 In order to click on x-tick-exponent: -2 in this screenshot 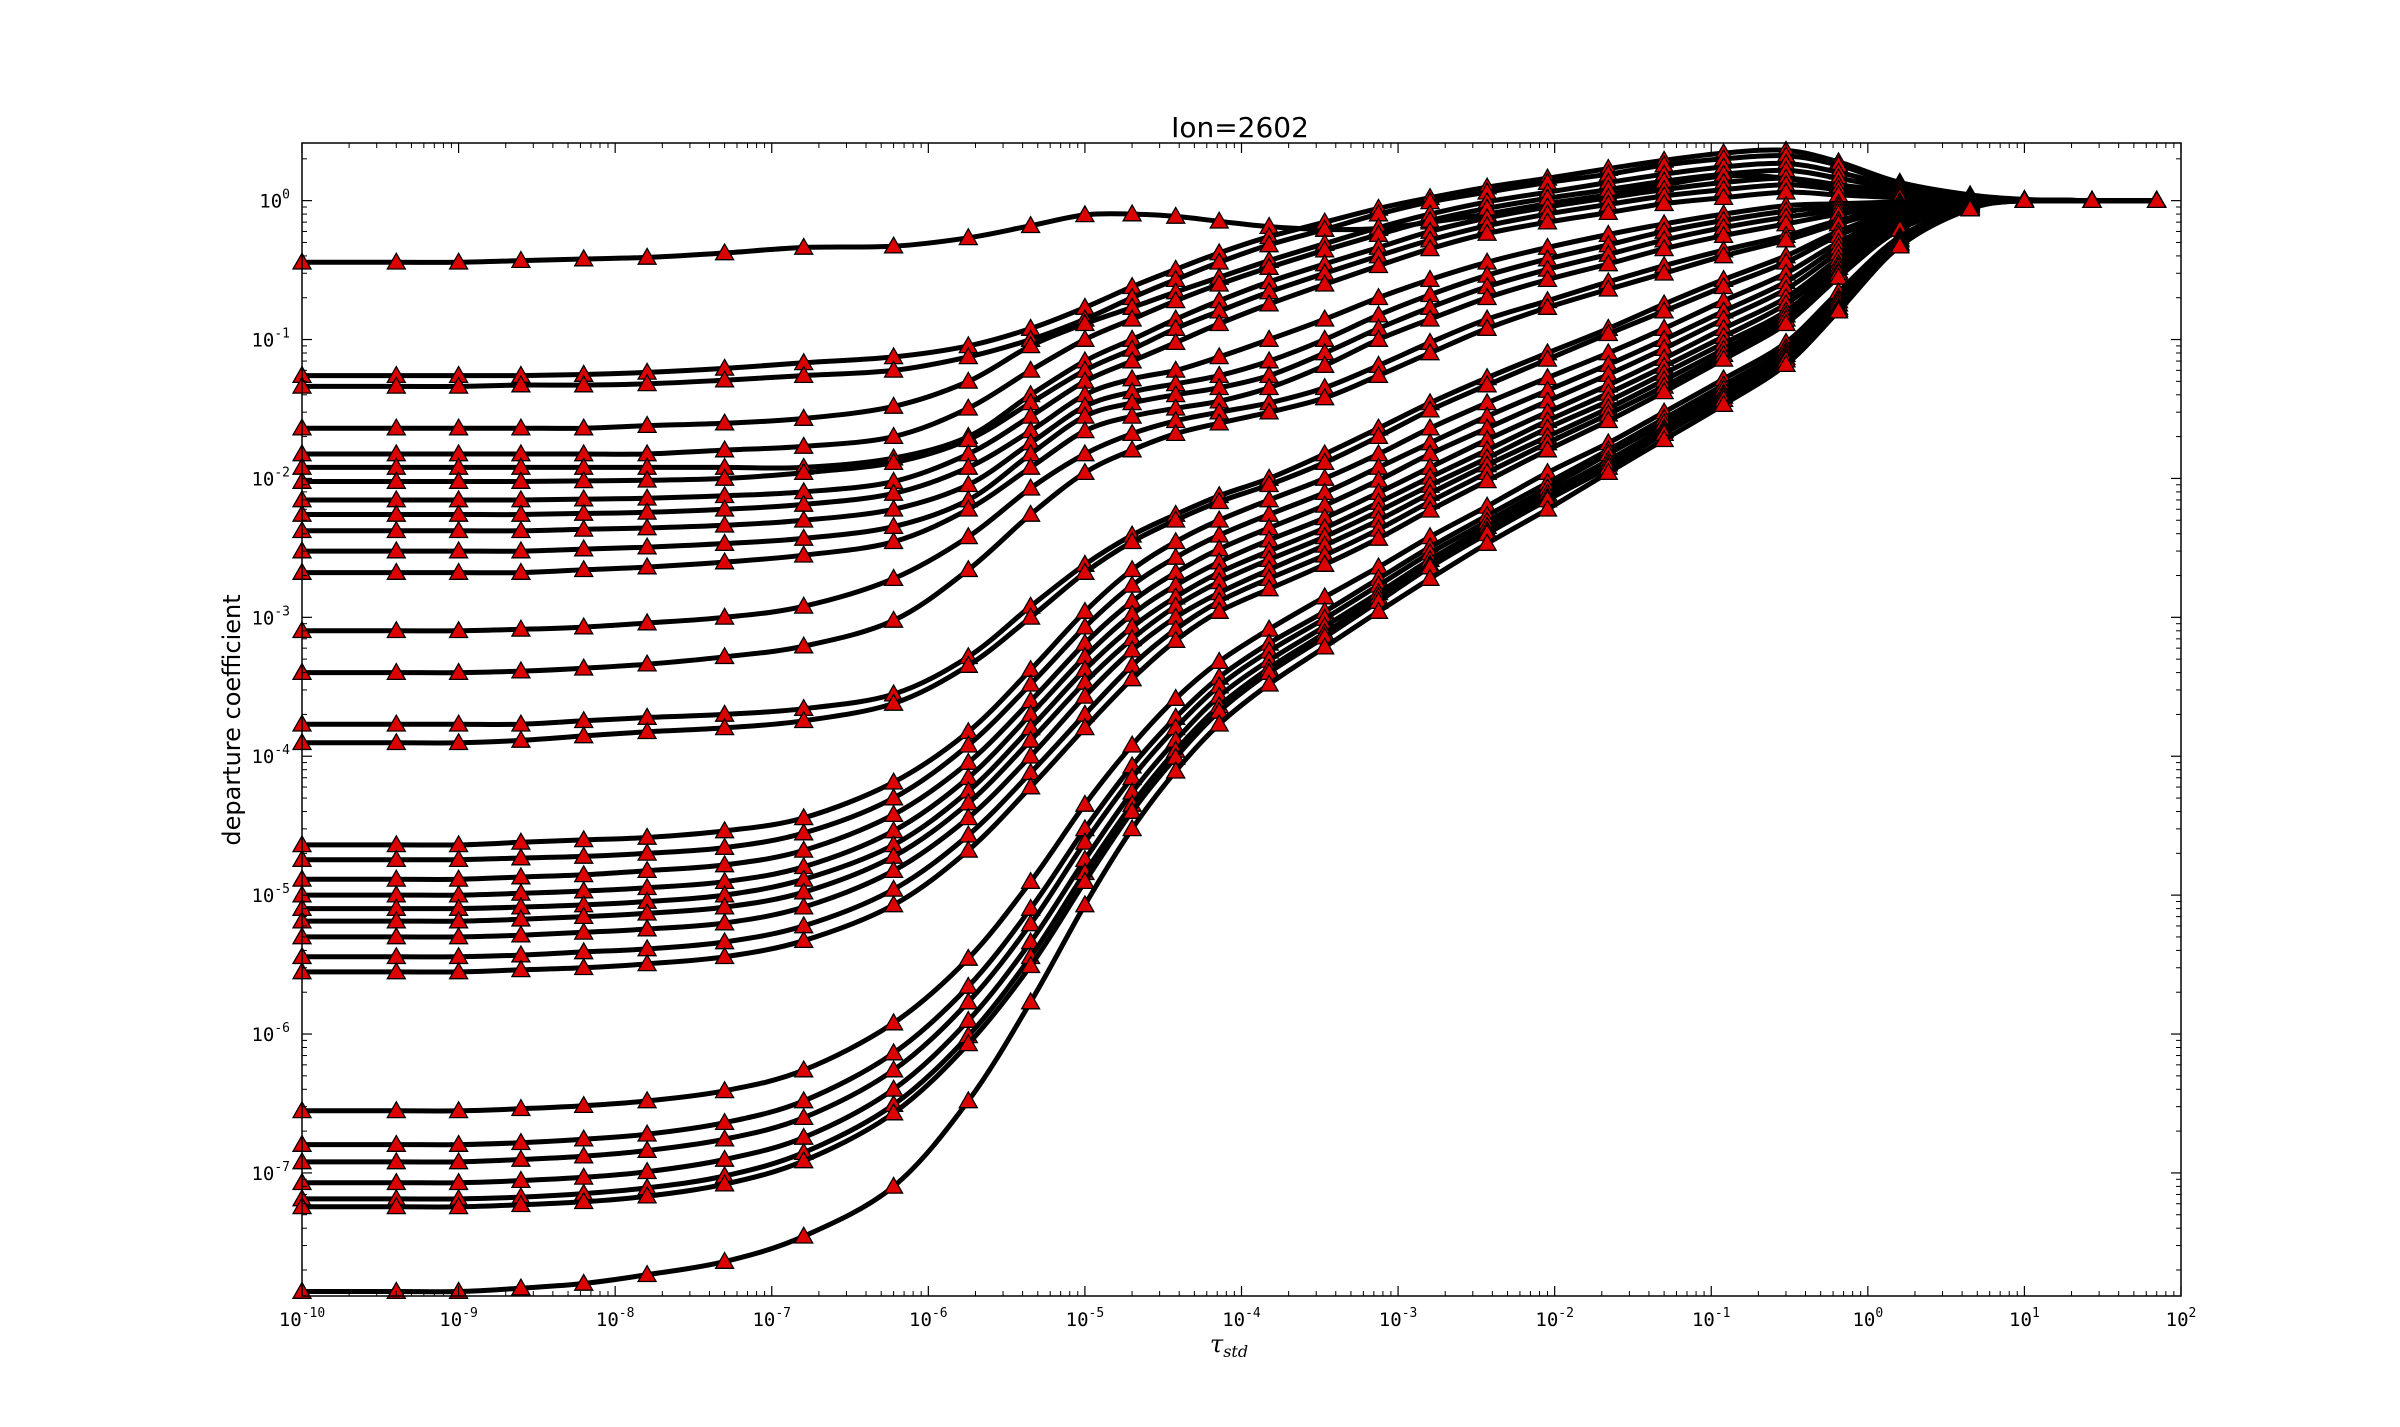, I will do `click(1566, 1313)`.